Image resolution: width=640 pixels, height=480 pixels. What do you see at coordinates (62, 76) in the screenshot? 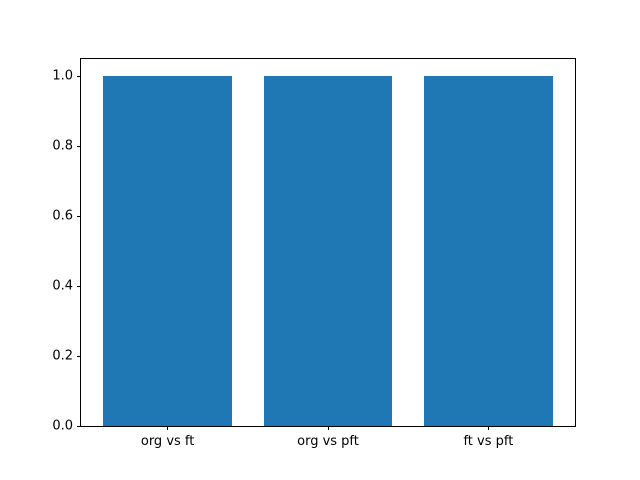
I see `y-tick-label-1.0: 1.0` at bounding box center [62, 76].